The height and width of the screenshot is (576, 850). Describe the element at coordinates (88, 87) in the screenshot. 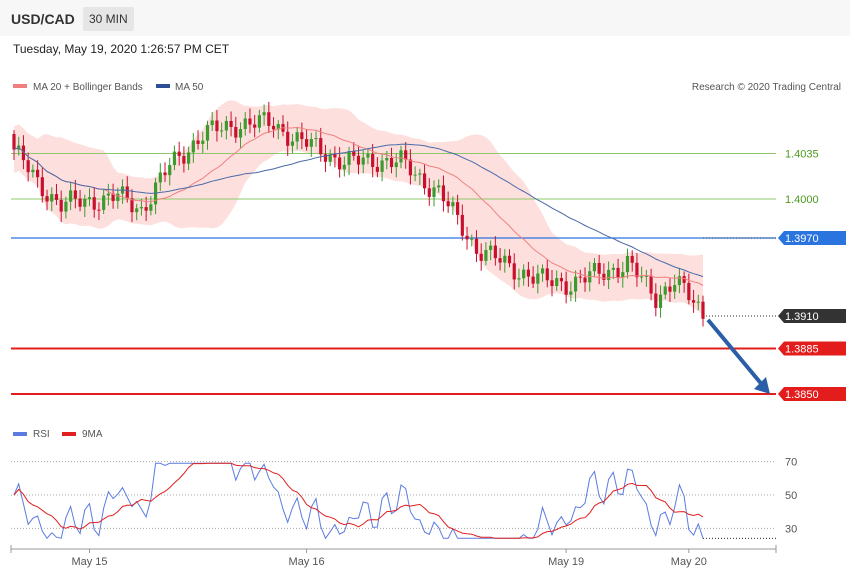

I see `ma20-legend-label: MA 20 + Bollinger Bands` at that location.